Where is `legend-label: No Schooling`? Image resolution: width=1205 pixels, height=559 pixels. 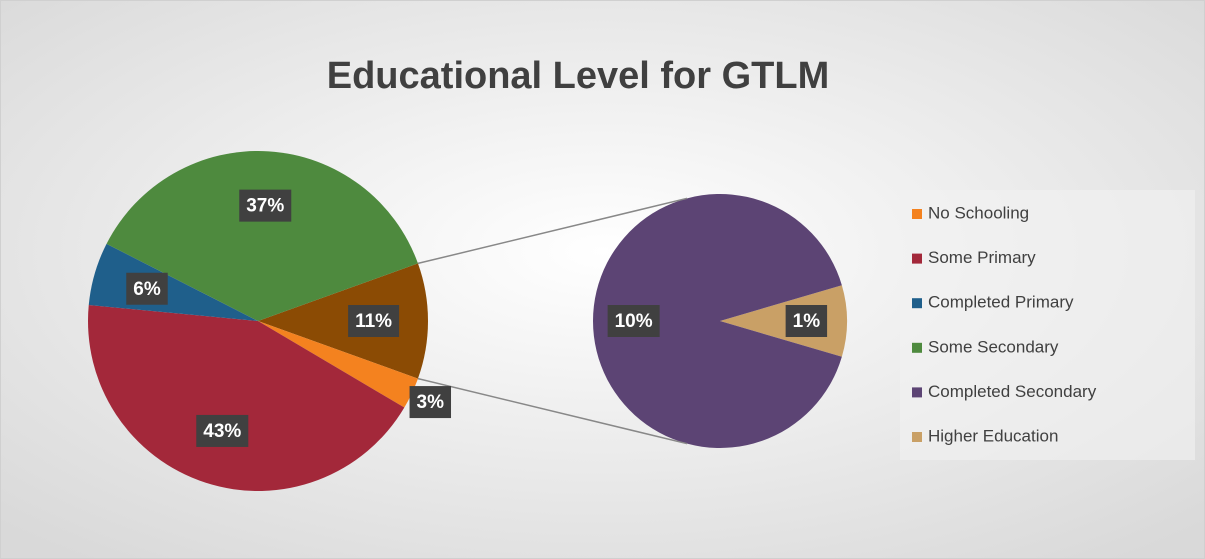 legend-label: No Schooling is located at coordinates (978, 212).